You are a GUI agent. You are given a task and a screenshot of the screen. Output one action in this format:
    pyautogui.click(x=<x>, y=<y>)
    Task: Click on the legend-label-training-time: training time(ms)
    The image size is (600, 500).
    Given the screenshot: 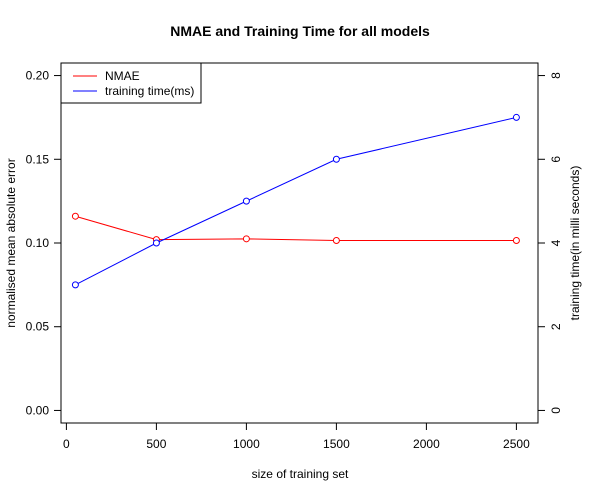 What is the action you would take?
    pyautogui.click(x=149, y=91)
    